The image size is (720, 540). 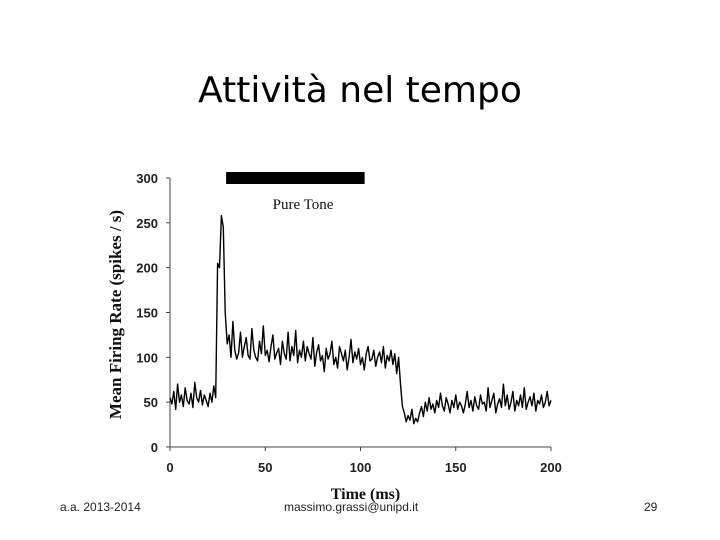 I want to click on stimulus-bar, so click(x=295, y=178).